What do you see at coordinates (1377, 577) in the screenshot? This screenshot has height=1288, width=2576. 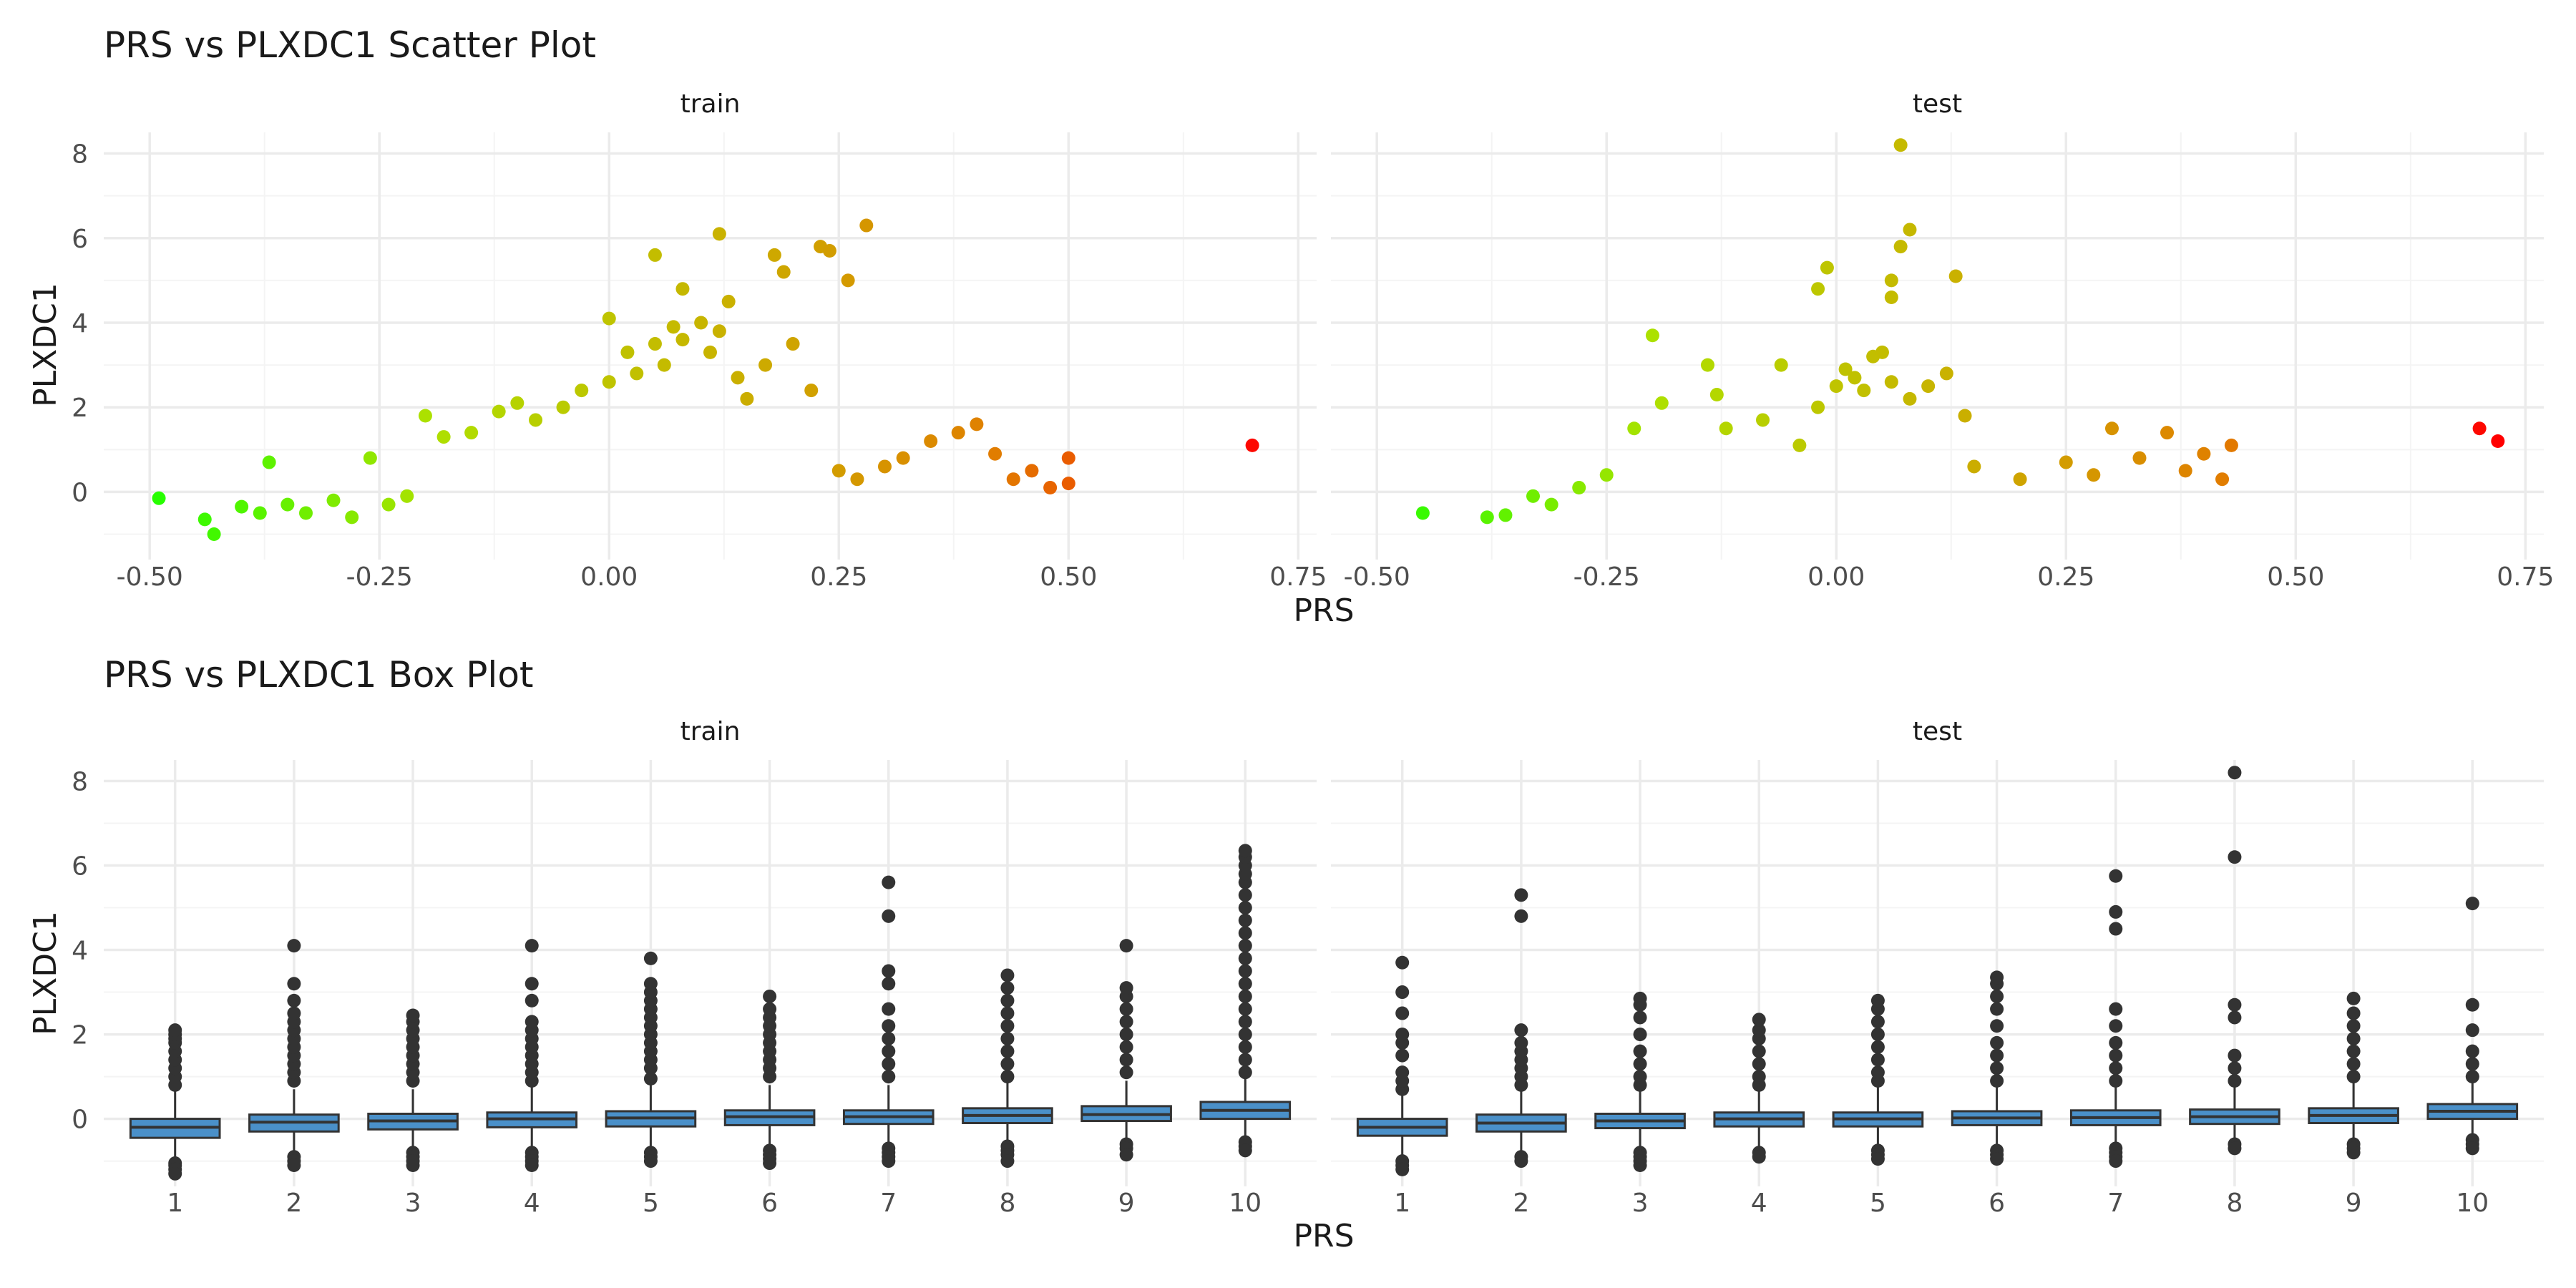 I see `scatter-x-tick-label: -0.50` at bounding box center [1377, 577].